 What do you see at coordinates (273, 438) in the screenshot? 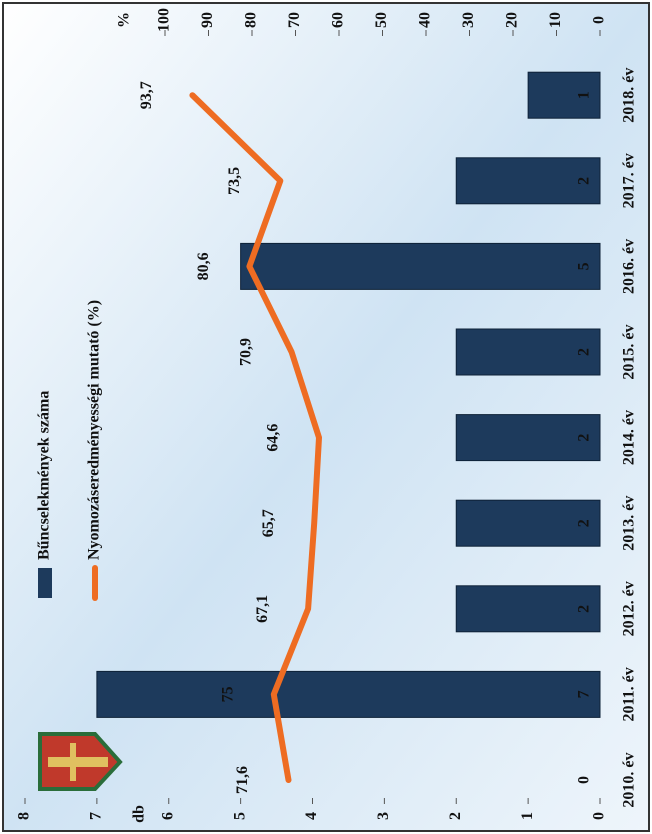
I see `line-value-label: 64,6` at bounding box center [273, 438].